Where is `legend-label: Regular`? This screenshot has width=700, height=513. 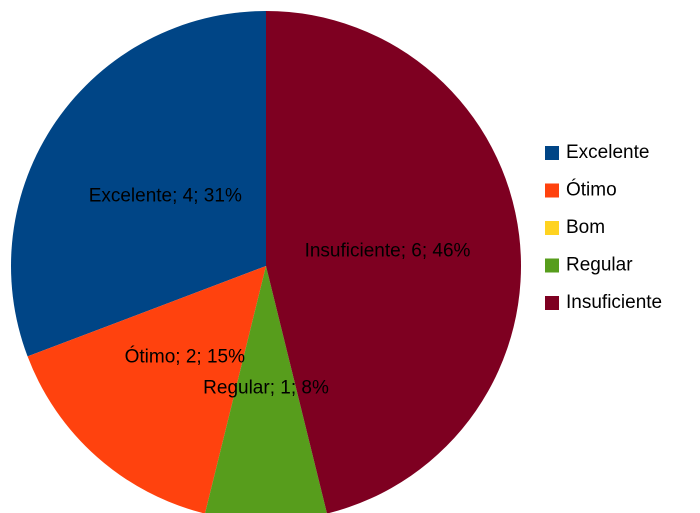 legend-label: Regular is located at coordinates (599, 265).